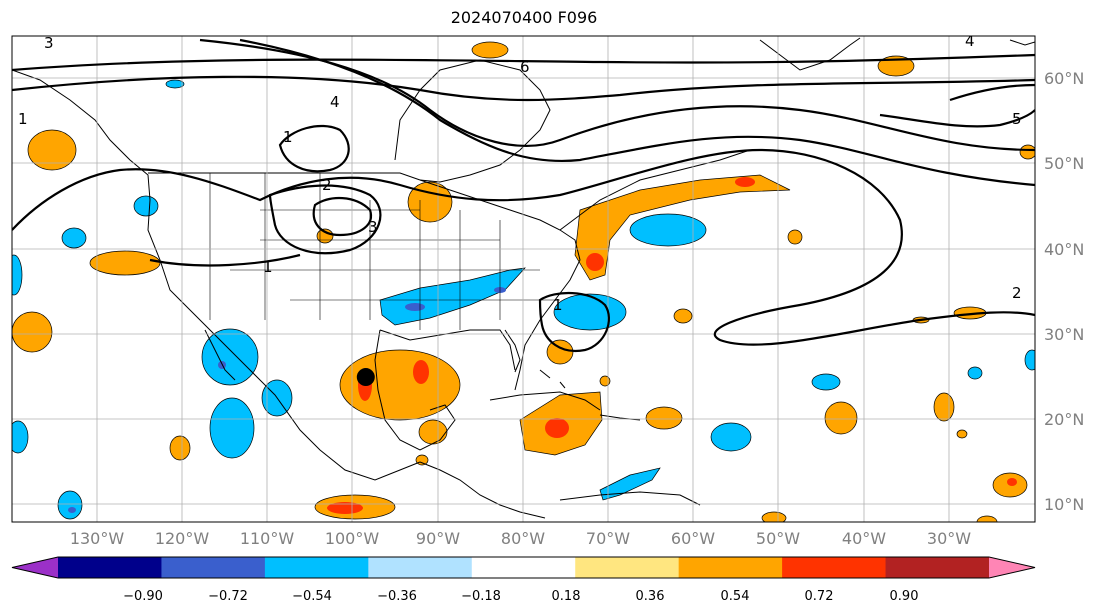  Describe the element at coordinates (1064, 78) in the screenshot. I see `lat-tick-label: 60°N` at that location.